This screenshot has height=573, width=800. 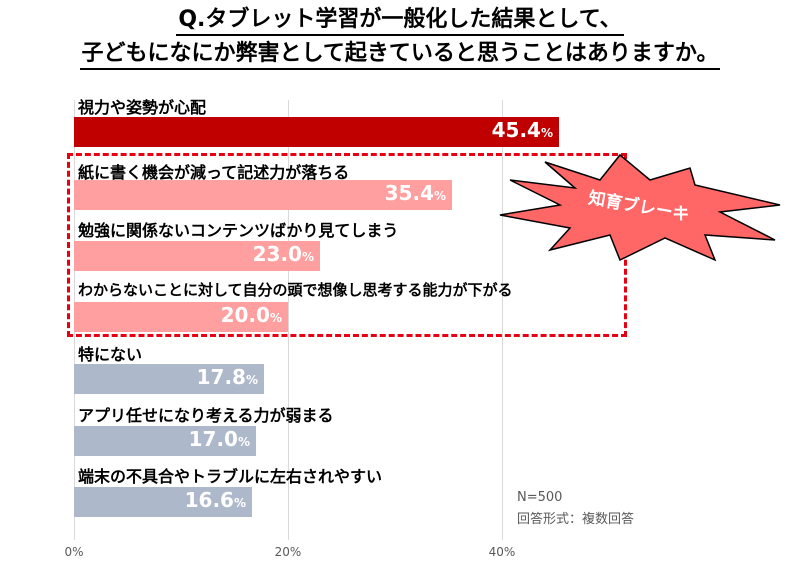 I want to click on category-label: アプリ任せになり考える力が弱まる, so click(x=206, y=415).